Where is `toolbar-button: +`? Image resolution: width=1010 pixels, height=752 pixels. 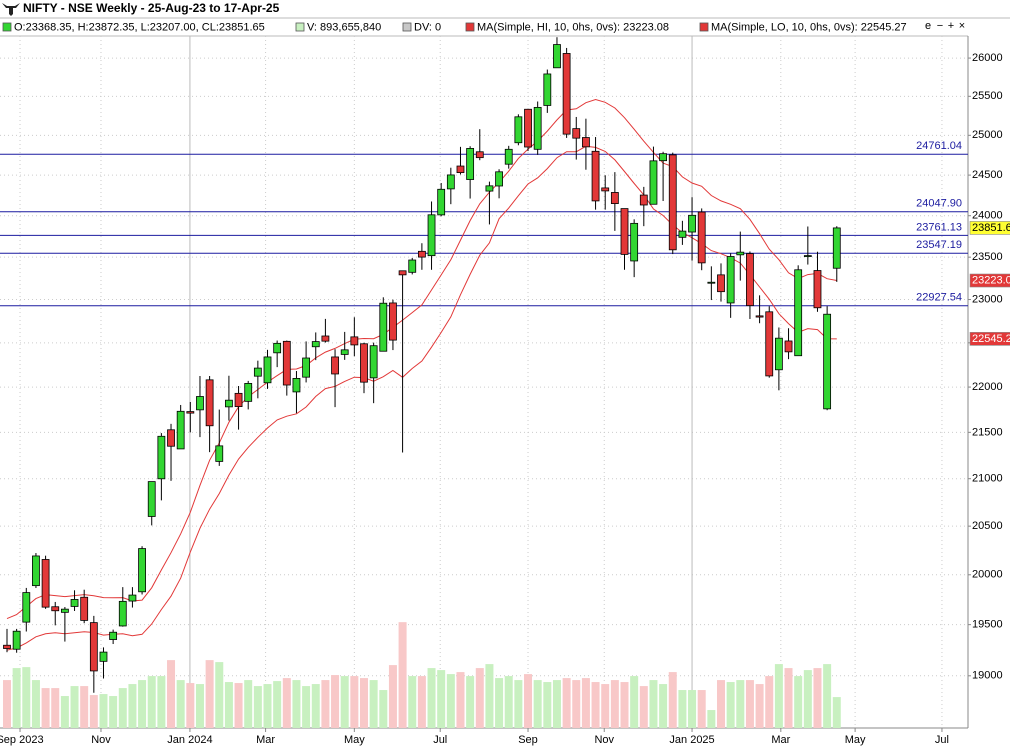 toolbar-button: + is located at coordinates (951, 26).